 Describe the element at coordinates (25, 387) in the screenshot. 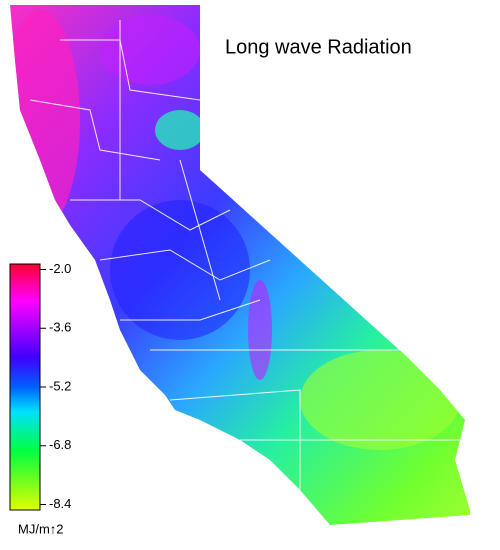

I see `colorbar-ramp` at that location.